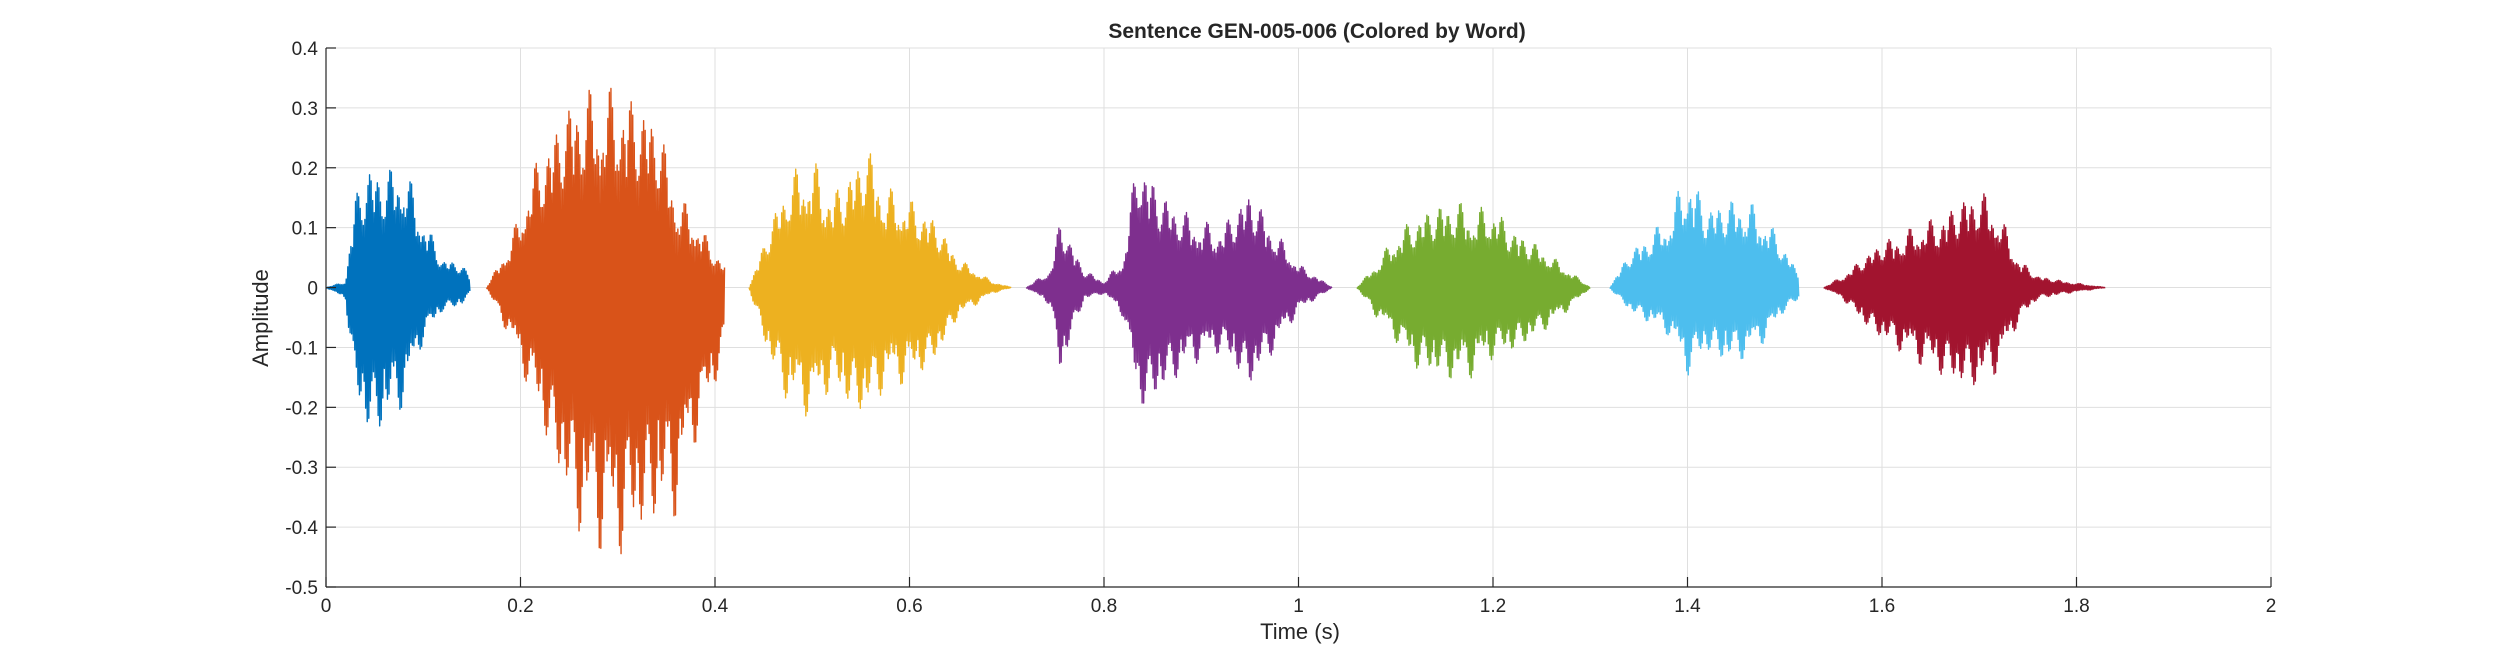 The width and height of the screenshot is (2500, 657). What do you see at coordinates (520, 606) in the screenshot?
I see `x-tick-label: 0.2` at bounding box center [520, 606].